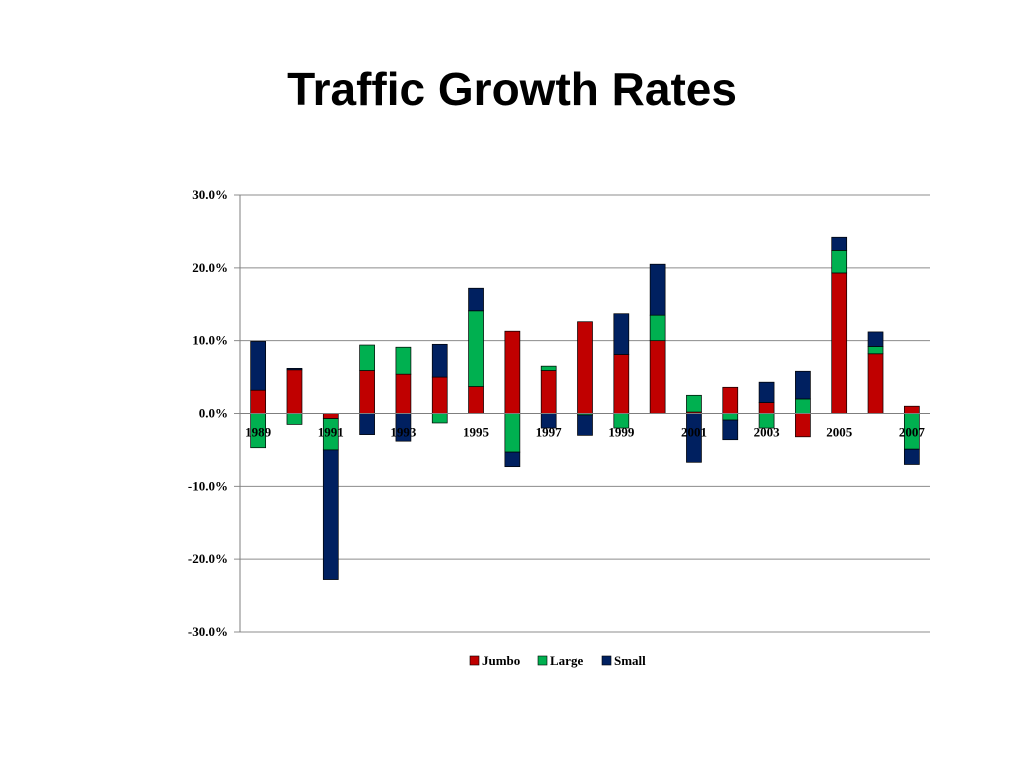 The width and height of the screenshot is (1024, 768). What do you see at coordinates (403, 432) in the screenshot?
I see `x-tick-label: 1993` at bounding box center [403, 432].